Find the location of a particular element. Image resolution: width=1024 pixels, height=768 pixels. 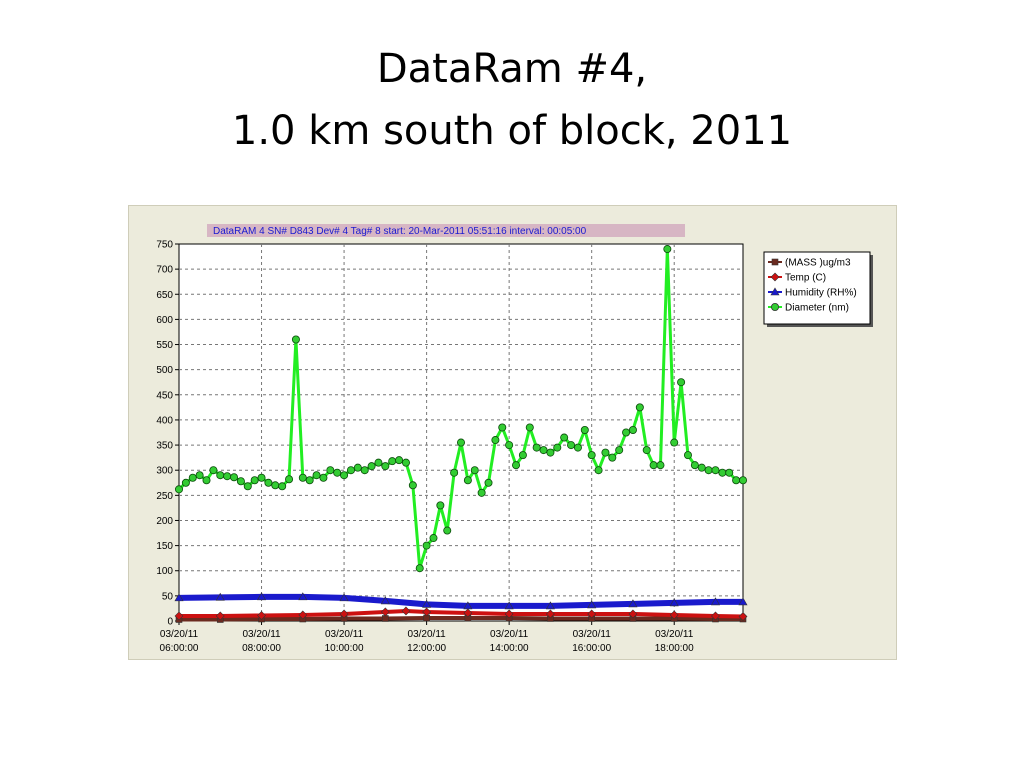

x-tick-label-time: 14:00:00 is located at coordinates (509, 648).